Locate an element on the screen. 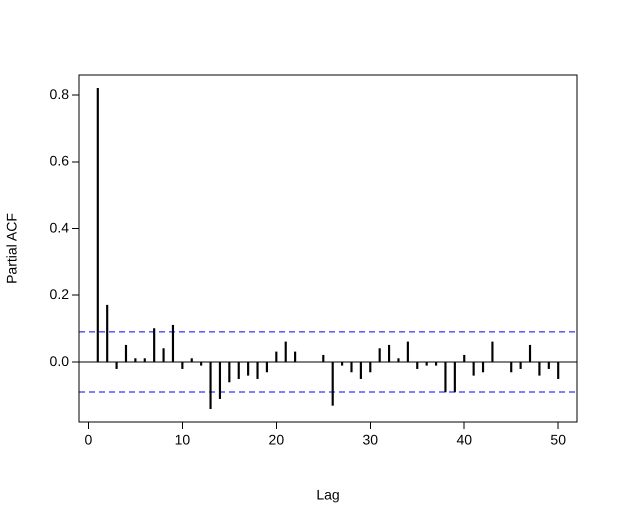  y-tick-label: 0.4 is located at coordinates (60, 227).